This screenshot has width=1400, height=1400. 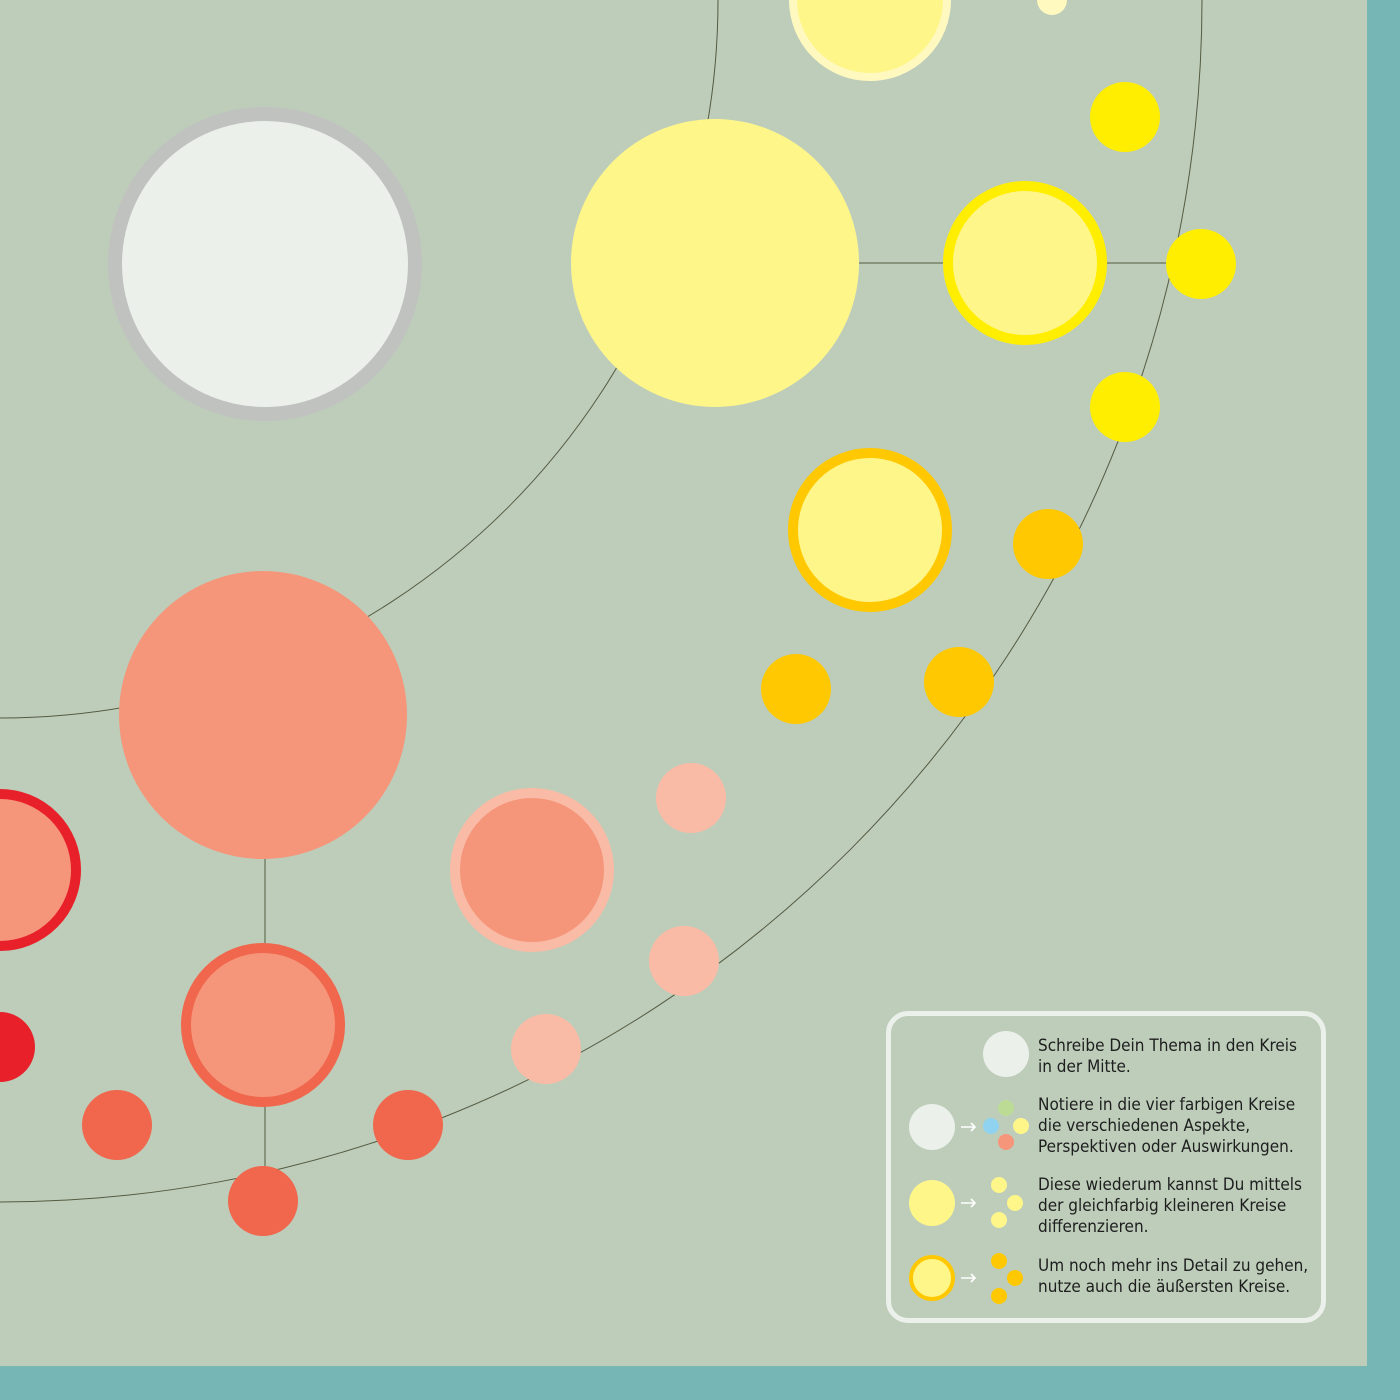 I want to click on legend-detail-source-icon, so click(x=932, y=1278).